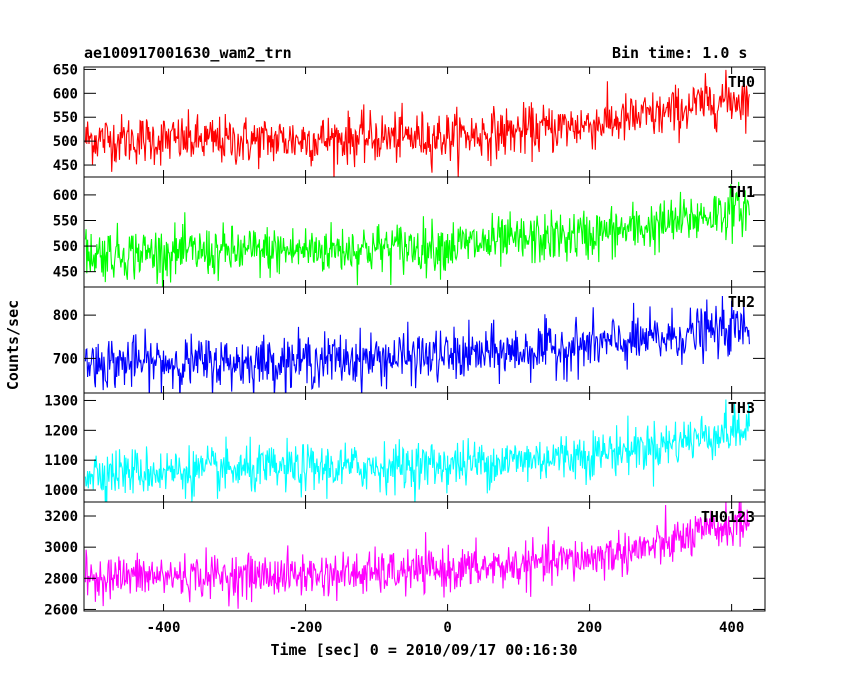  Describe the element at coordinates (61, 548) in the screenshot. I see `y-tick-label: 3000` at that location.